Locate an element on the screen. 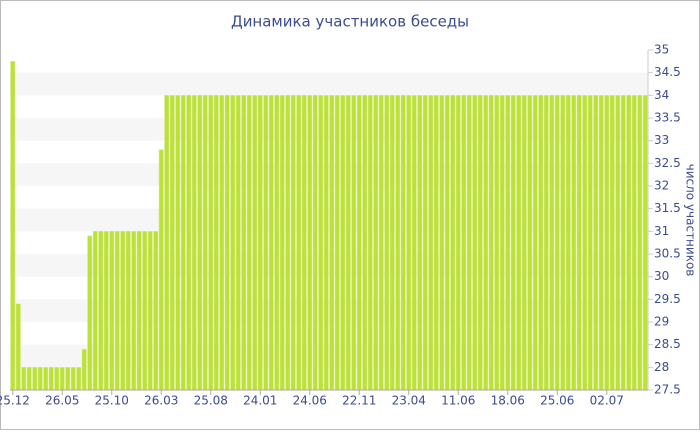 The height and width of the screenshot is (434, 700). y-tick-label: 33 is located at coordinates (661, 140).